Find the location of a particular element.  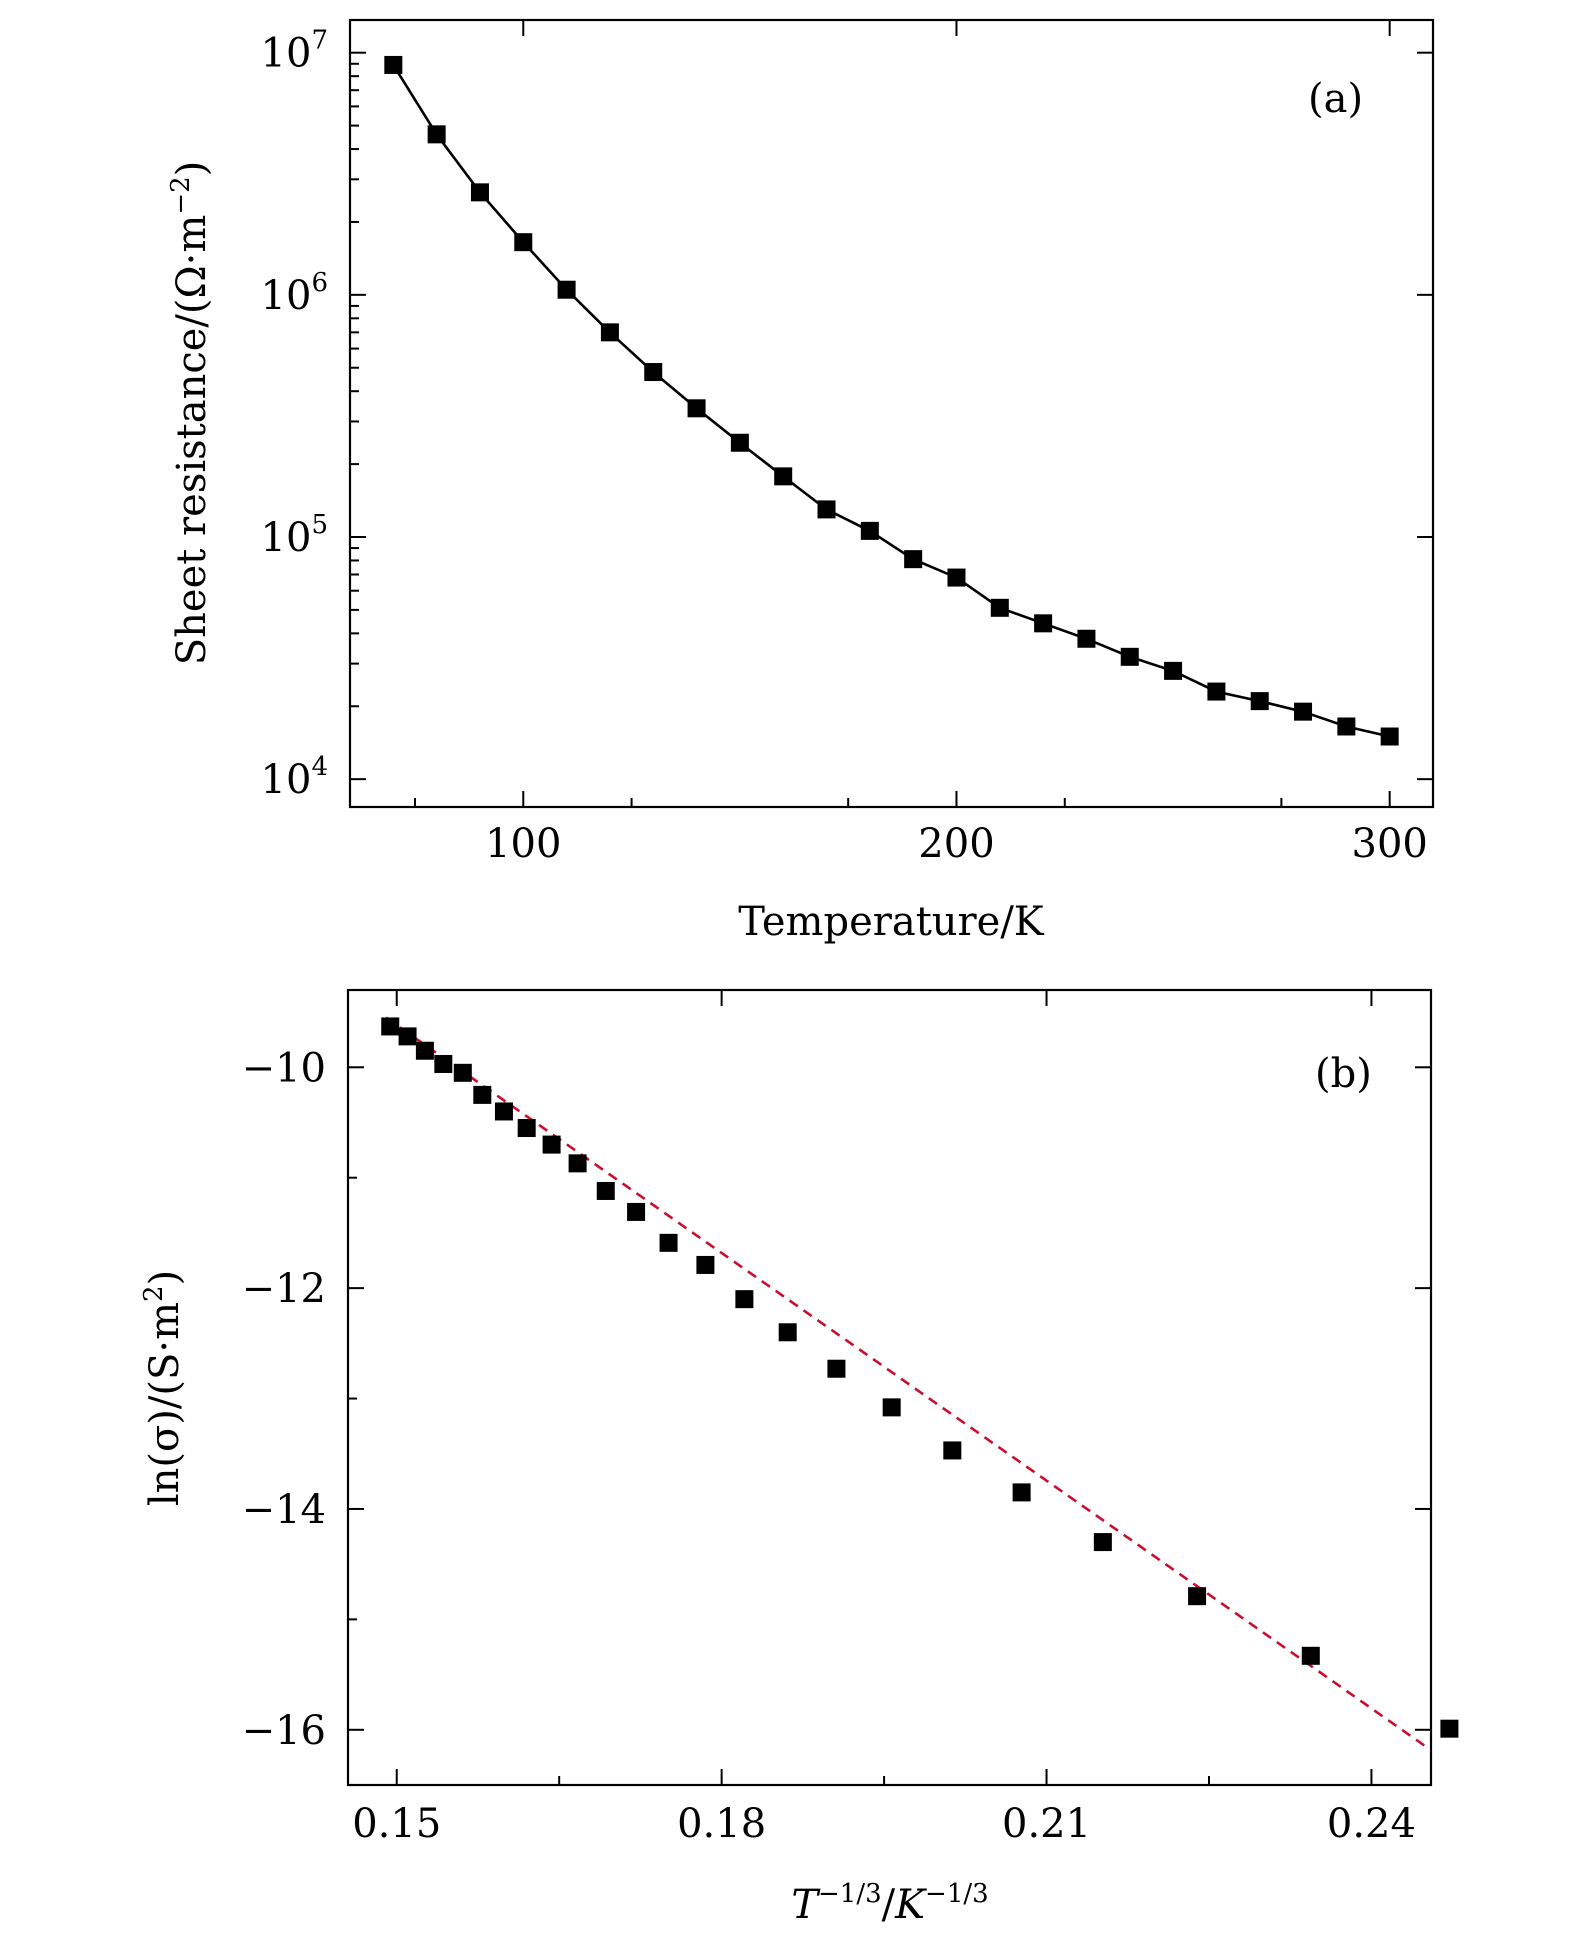

chart-a-y-axis-label: Sheet resistance/(Ω·m−2) is located at coordinates (190, 413).